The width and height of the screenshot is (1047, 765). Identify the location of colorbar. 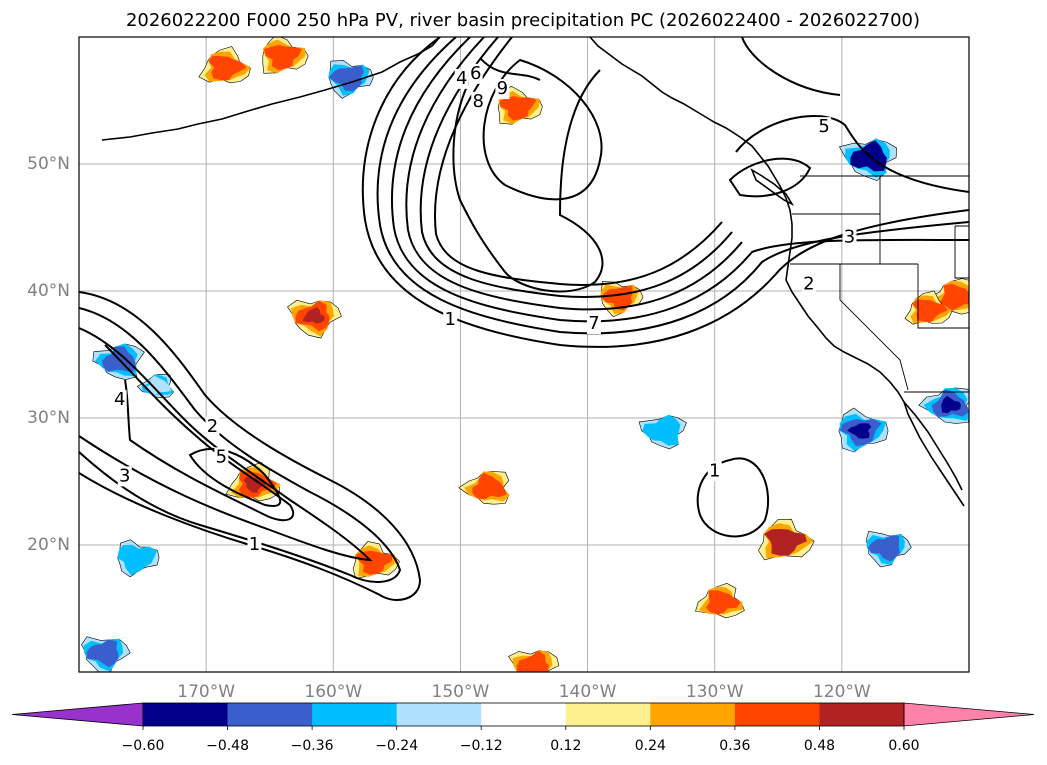
(523, 716).